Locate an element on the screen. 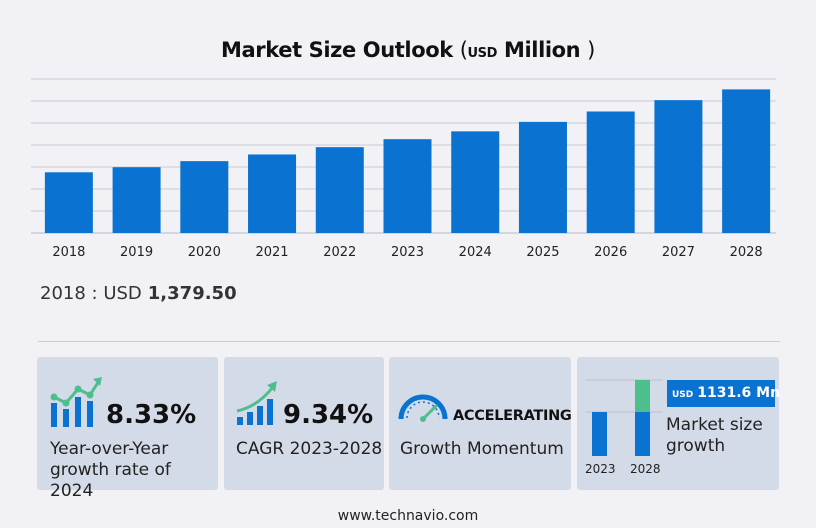  momentum-description: Growth Momentum is located at coordinates (482, 449).